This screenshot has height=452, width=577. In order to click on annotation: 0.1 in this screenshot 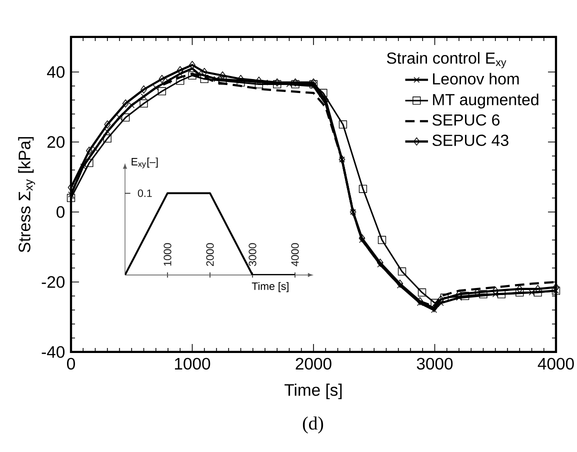, I will do `click(145, 193)`.